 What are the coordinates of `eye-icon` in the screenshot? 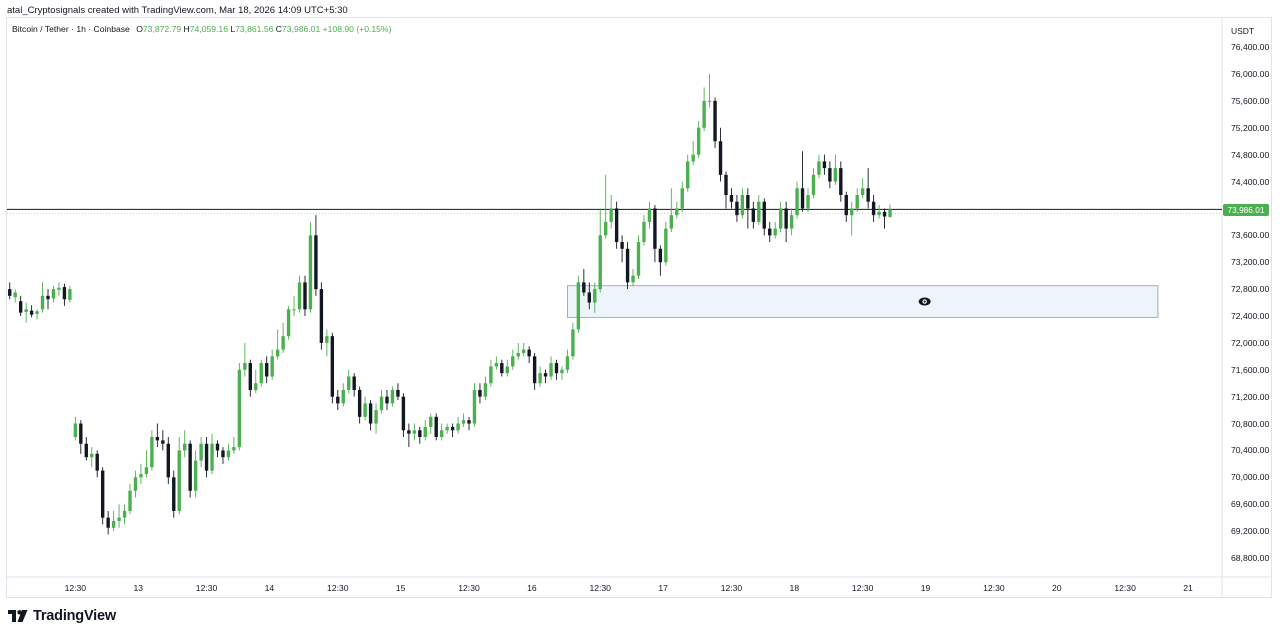 It's located at (924, 301).